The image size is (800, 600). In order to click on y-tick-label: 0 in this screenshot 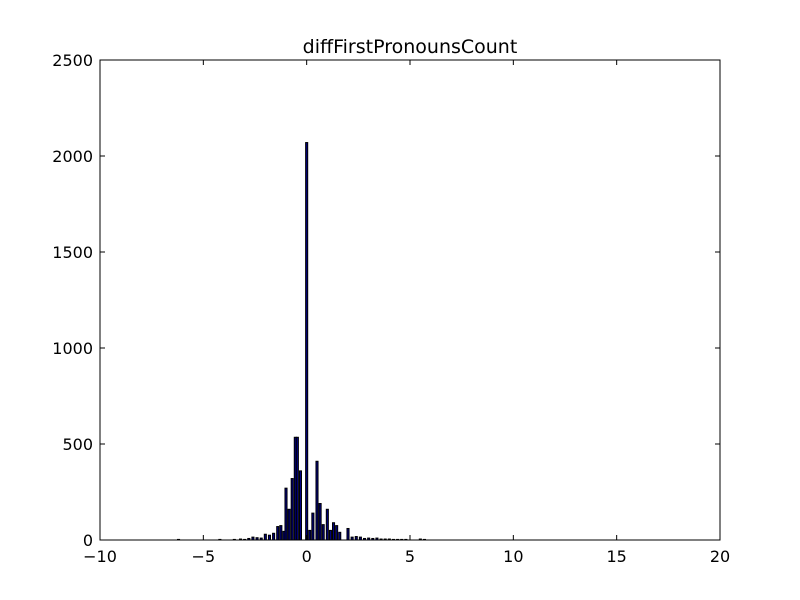, I will do `click(88, 540)`.